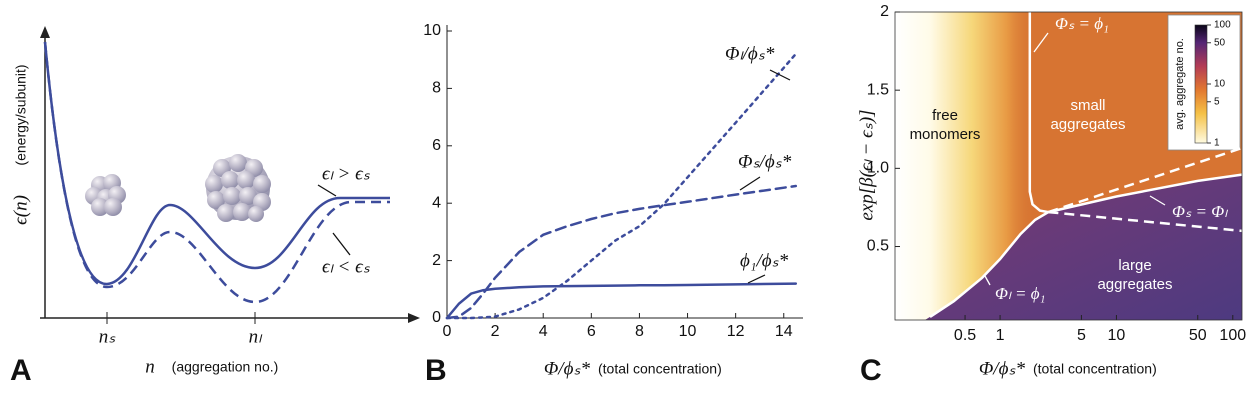 Image resolution: width=1260 pixels, height=397 pixels. I want to click on panel-label: C, so click(871, 370).